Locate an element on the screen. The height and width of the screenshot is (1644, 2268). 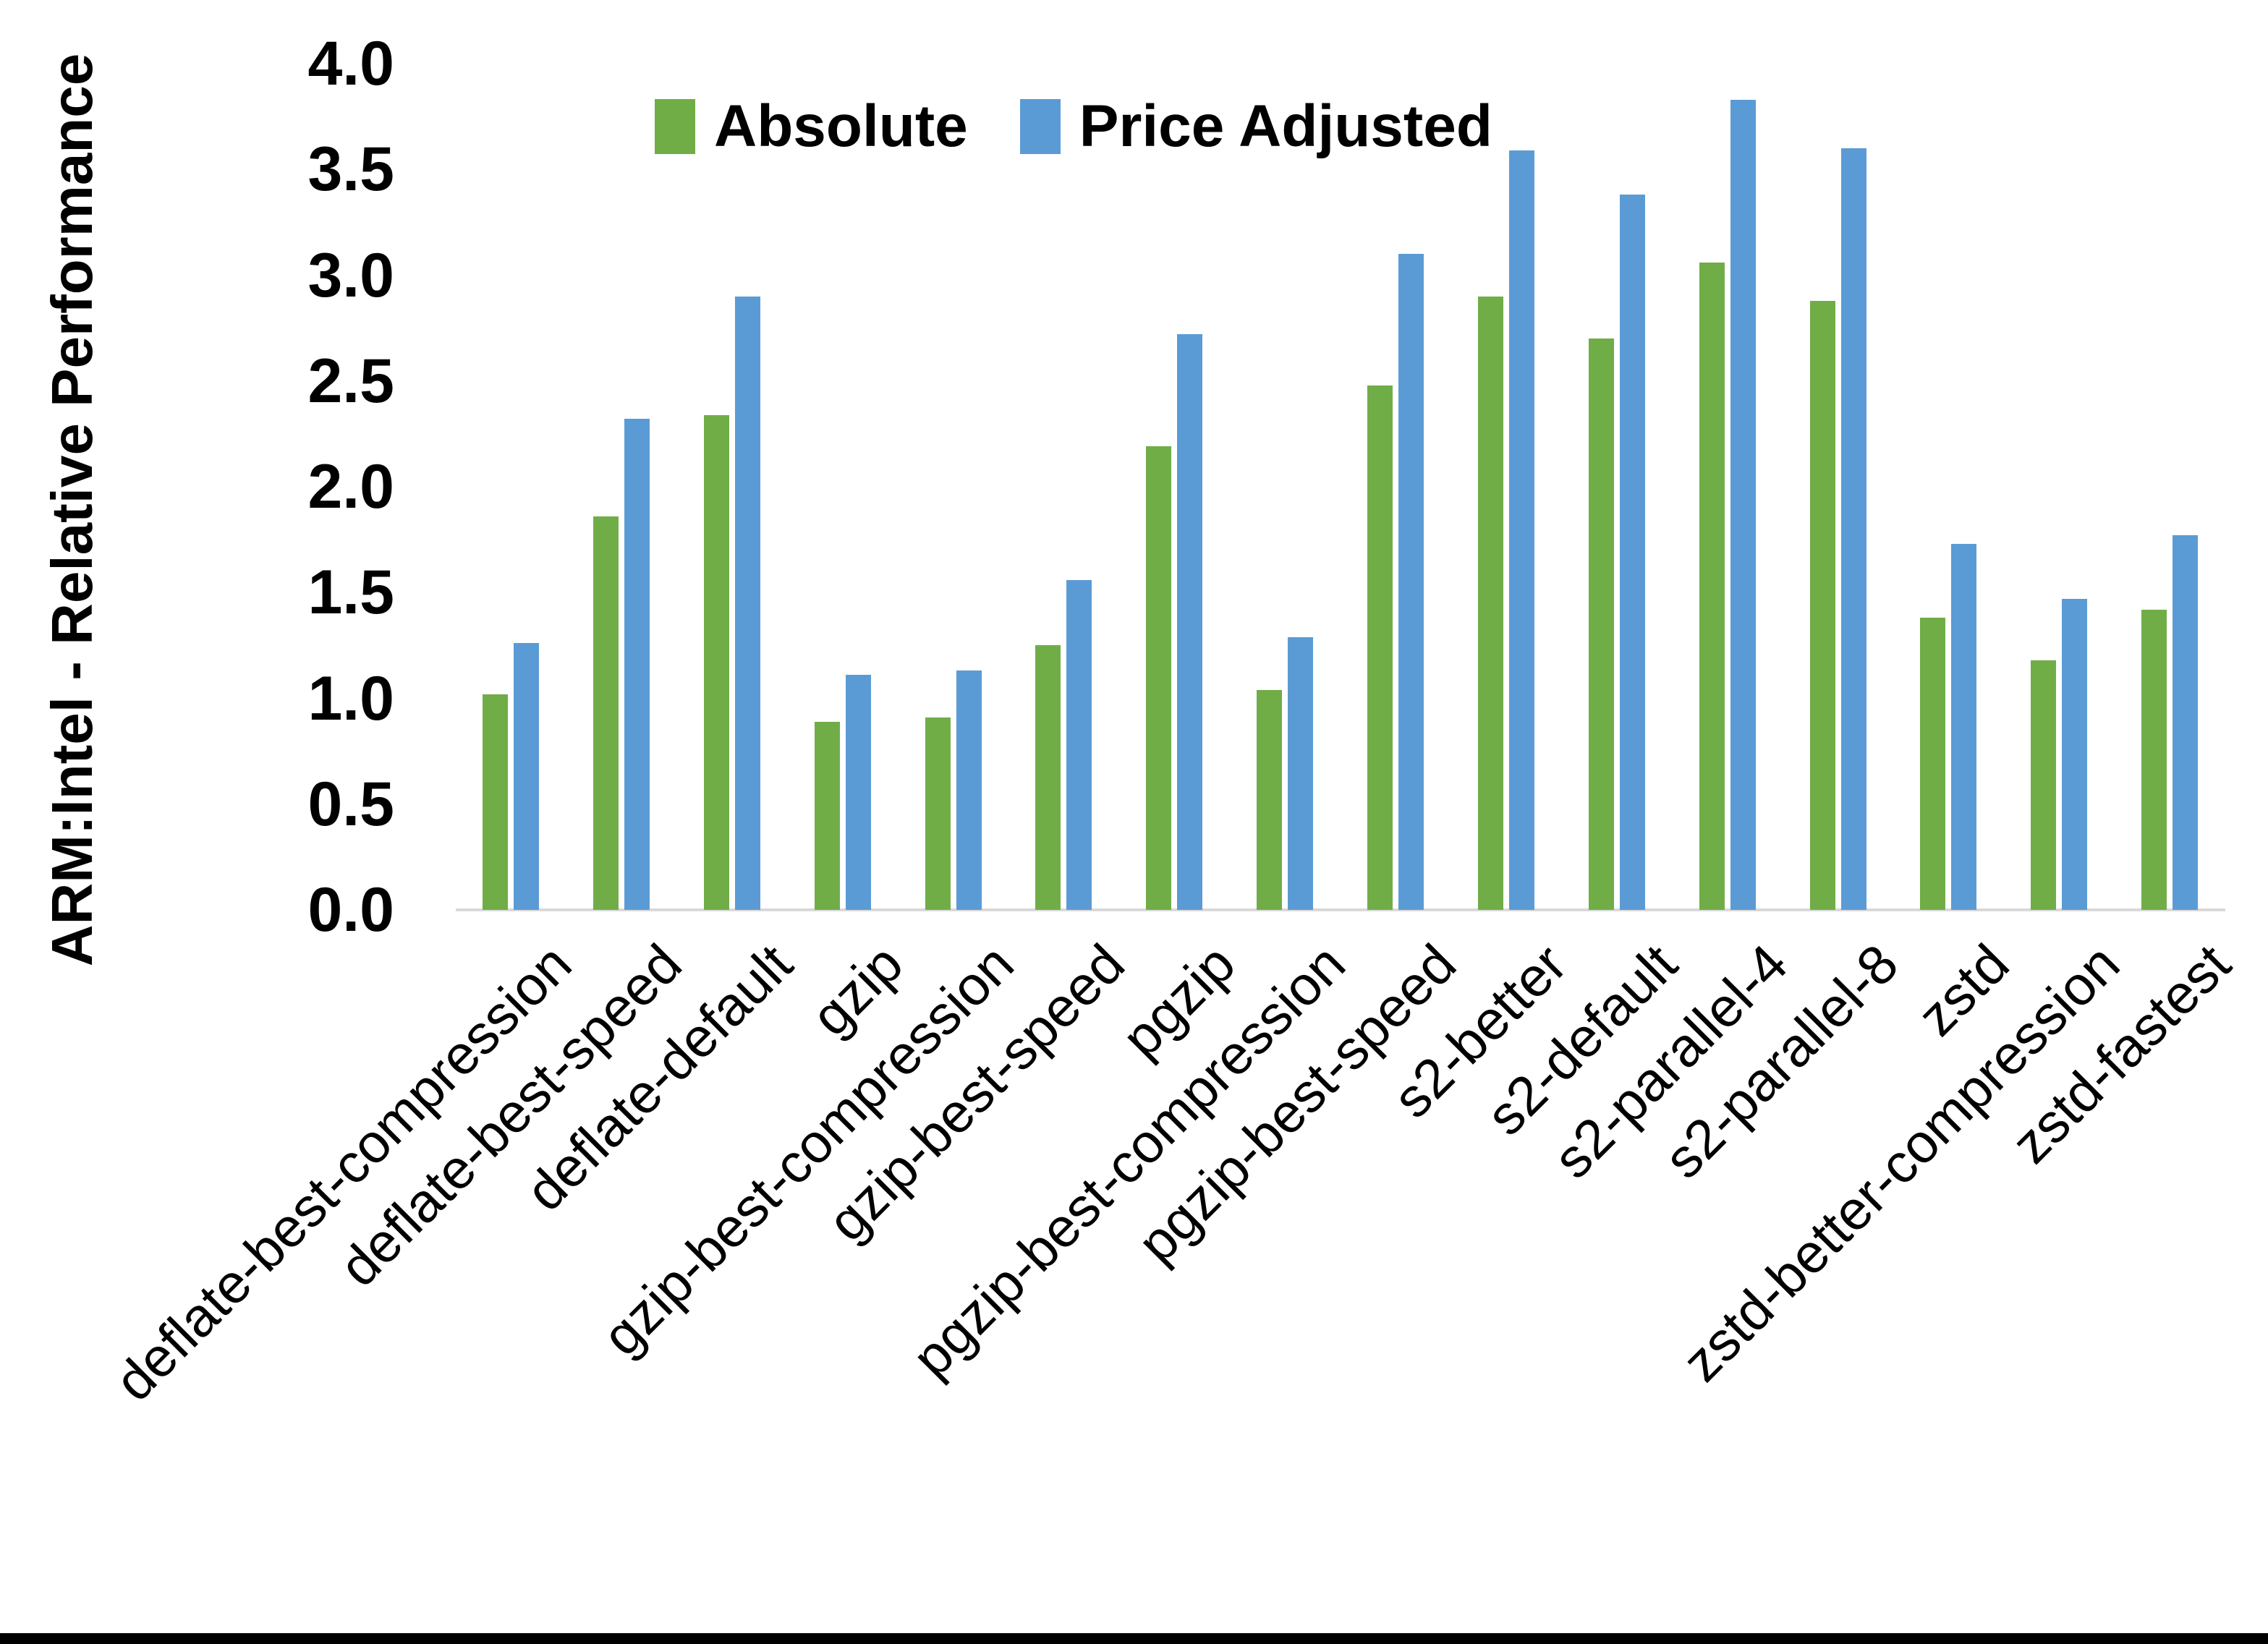
y-tick-label-4.0: 4.0 is located at coordinates (350, 63).